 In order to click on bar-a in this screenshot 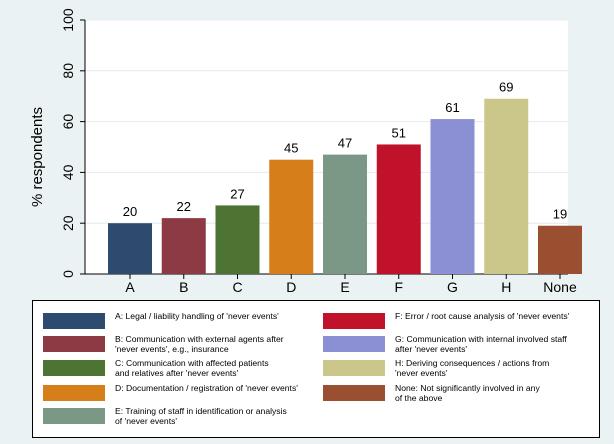, I will do `click(130, 248)`.